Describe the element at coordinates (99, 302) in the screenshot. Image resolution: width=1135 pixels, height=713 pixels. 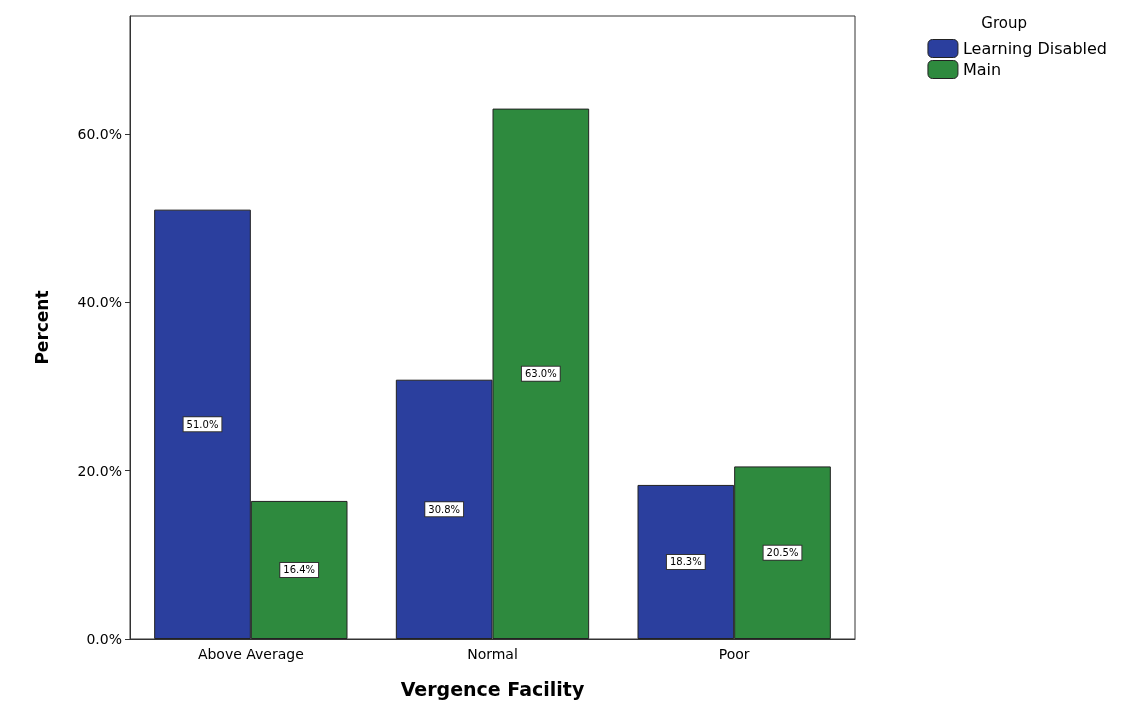
I see `y-tick-label: 40.0%` at that location.